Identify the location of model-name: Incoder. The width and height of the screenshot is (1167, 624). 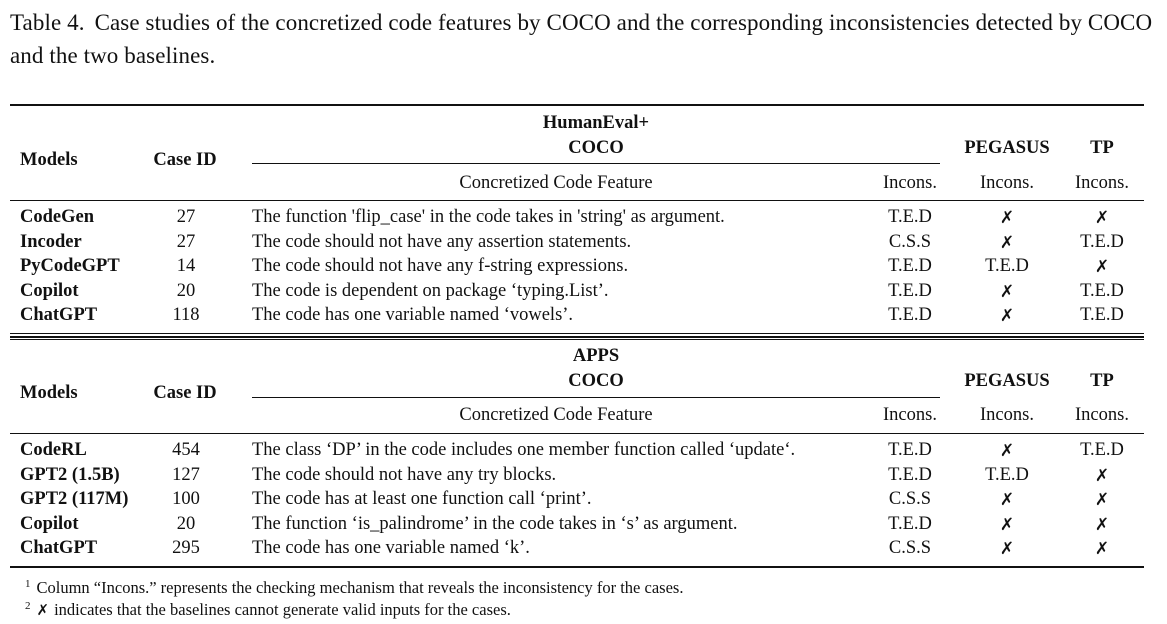
(51, 241).